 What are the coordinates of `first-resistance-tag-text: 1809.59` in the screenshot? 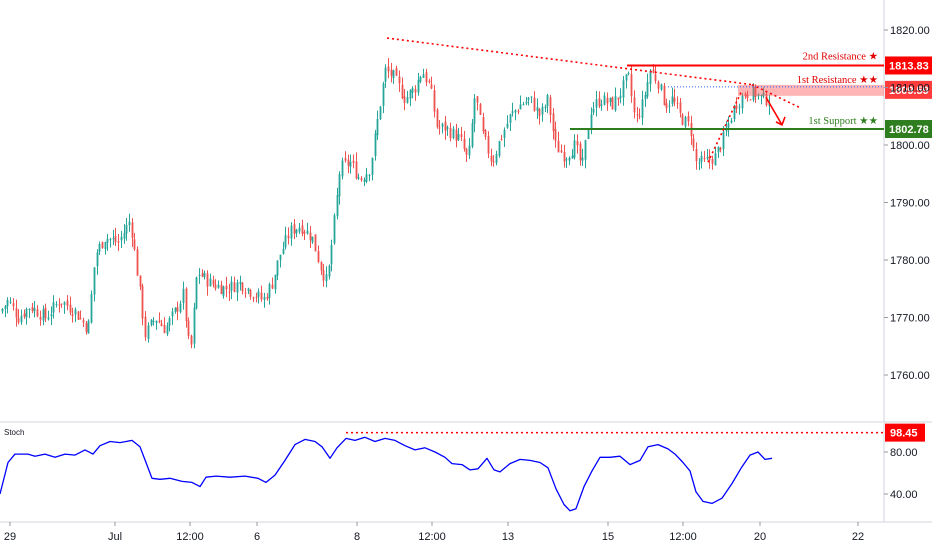 It's located at (909, 91).